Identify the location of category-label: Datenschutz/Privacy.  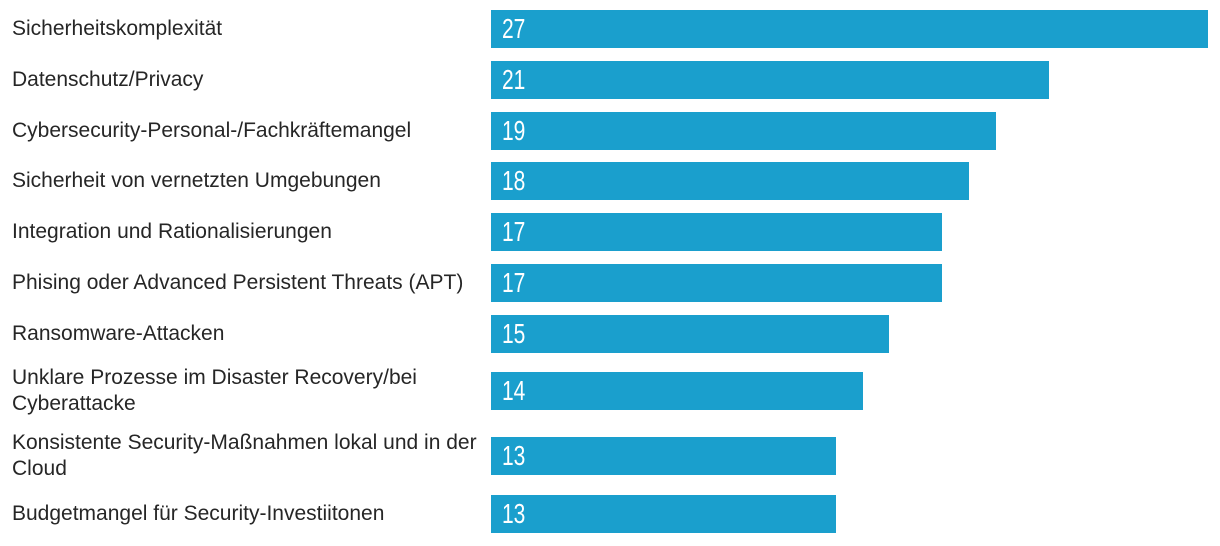
(108, 79).